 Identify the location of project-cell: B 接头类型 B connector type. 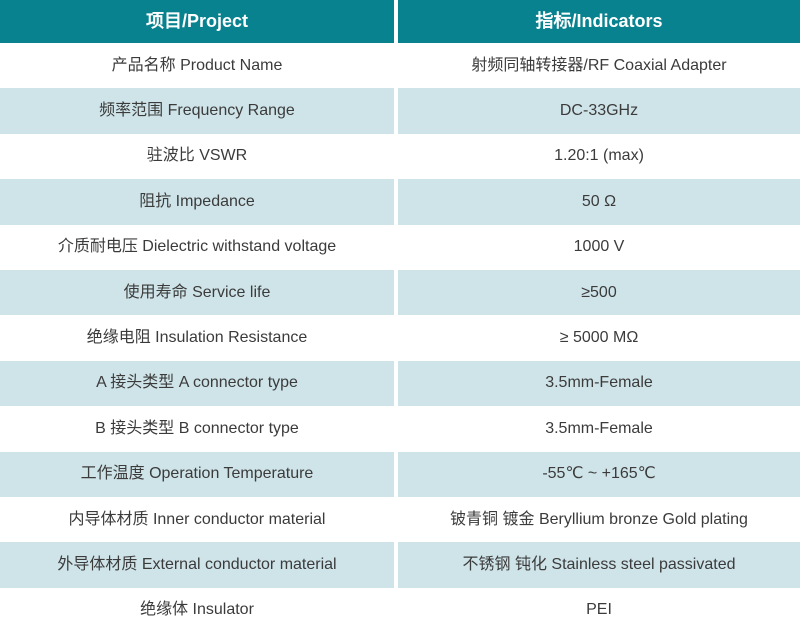
(197, 429).